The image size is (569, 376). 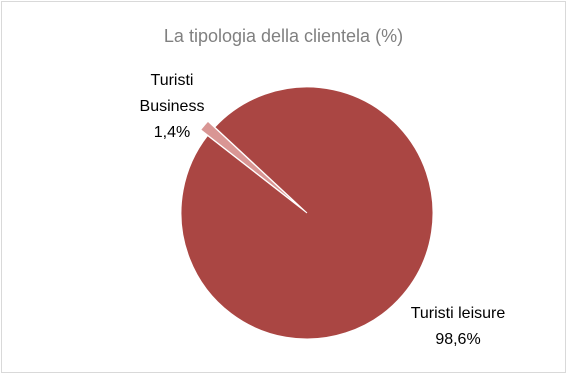 I want to click on chart-title: La tipologia della clientela (%), so click(x=283, y=36).